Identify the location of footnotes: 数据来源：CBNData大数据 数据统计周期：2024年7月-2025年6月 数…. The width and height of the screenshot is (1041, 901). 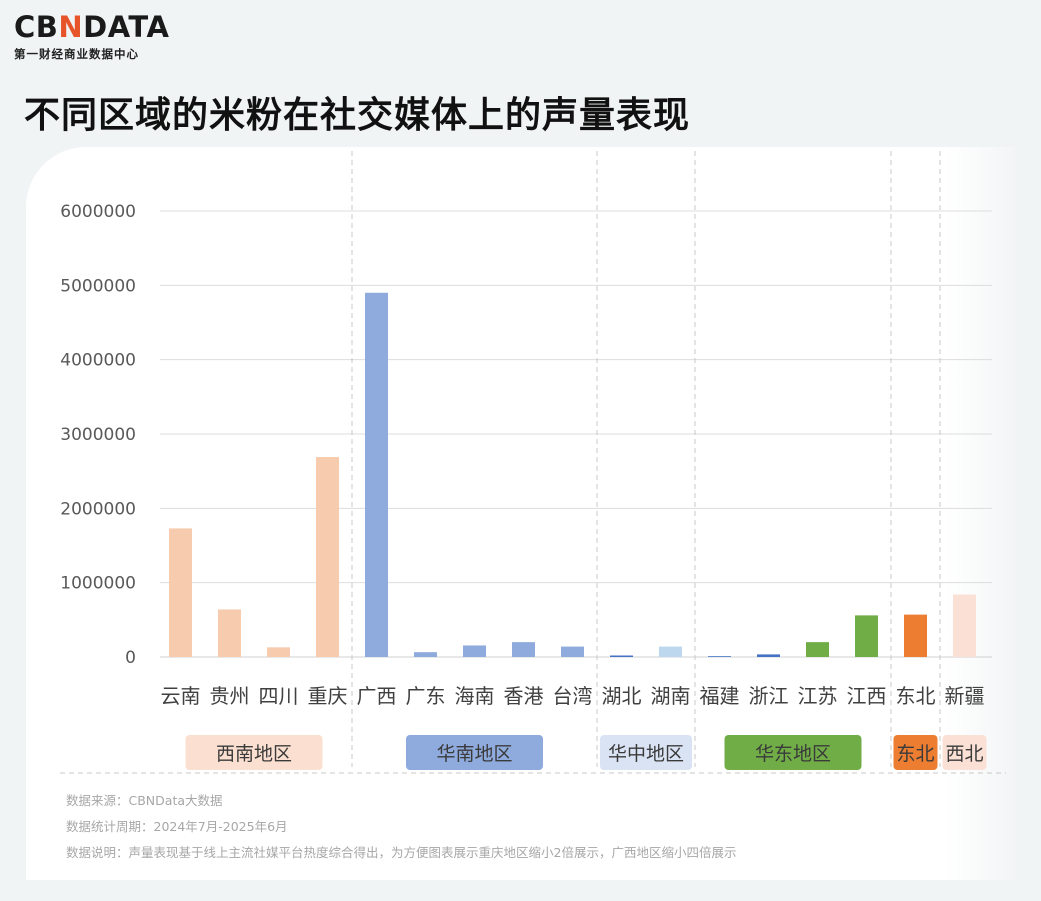
(401, 831).